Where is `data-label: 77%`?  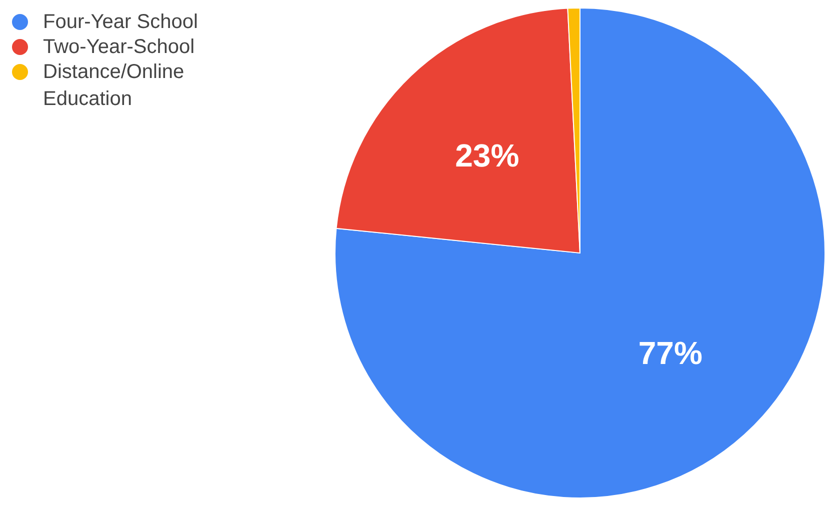 data-label: 77% is located at coordinates (670, 352).